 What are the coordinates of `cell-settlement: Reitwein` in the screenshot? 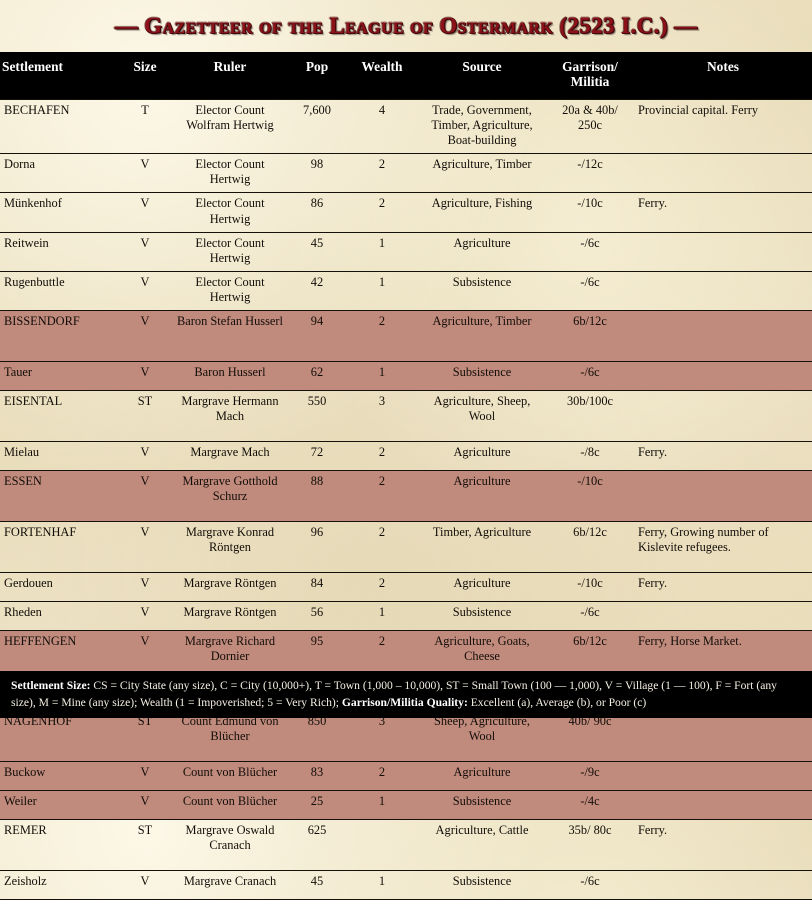 It's located at (59, 251).